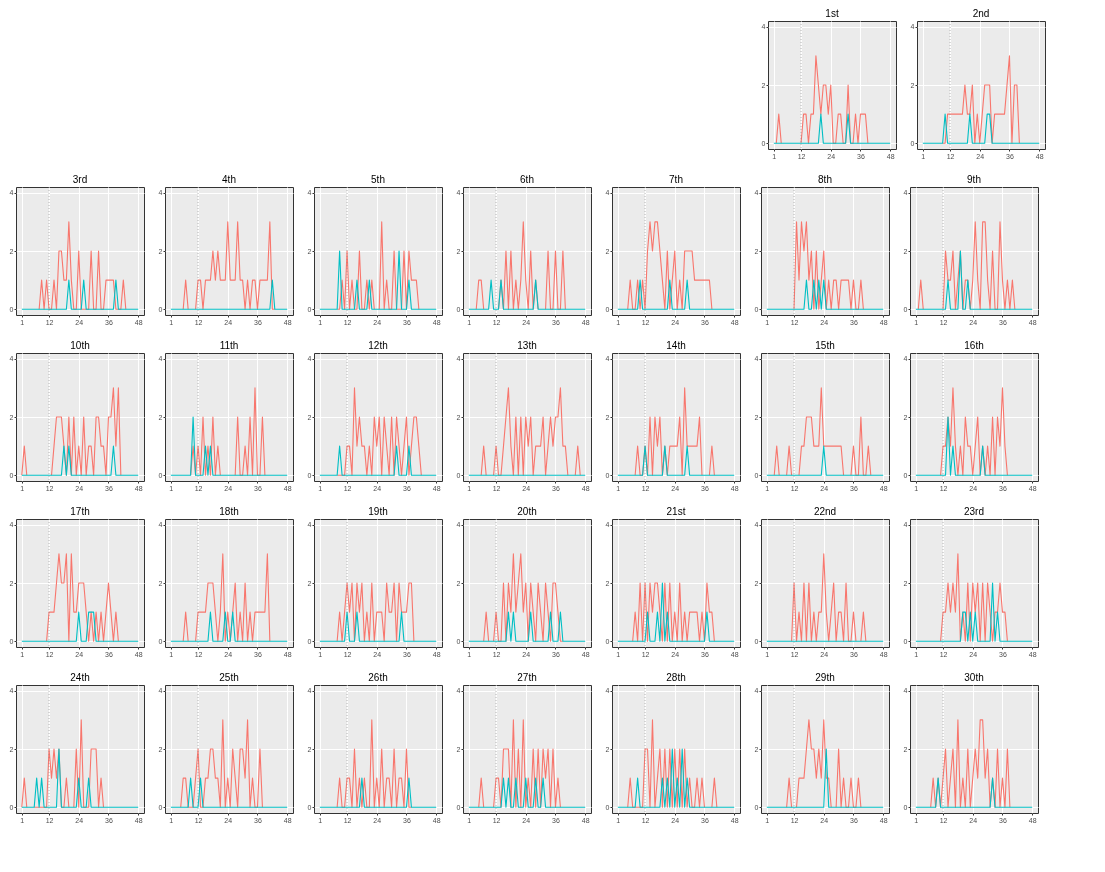 This screenshot has width=1105, height=872. I want to click on chart-title: 15th, so click(825, 345).